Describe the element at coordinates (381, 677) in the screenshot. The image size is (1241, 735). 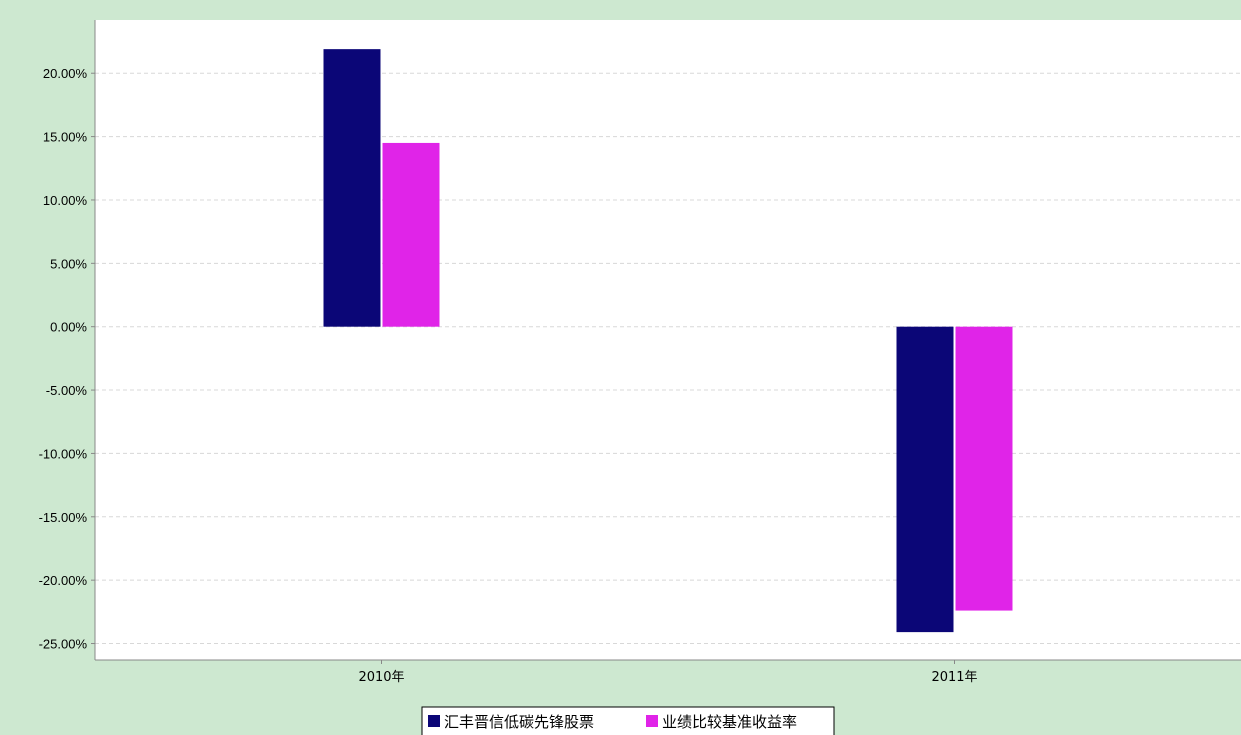
I see `x-category-label: 2010年` at that location.